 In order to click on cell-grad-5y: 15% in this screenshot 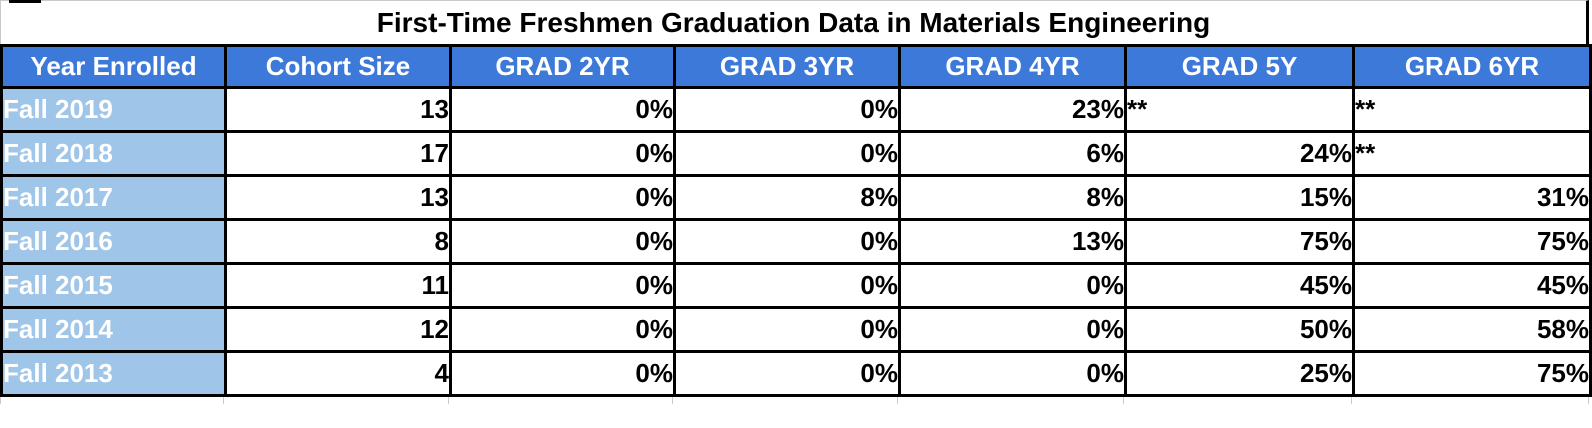, I will do `click(1239, 197)`.